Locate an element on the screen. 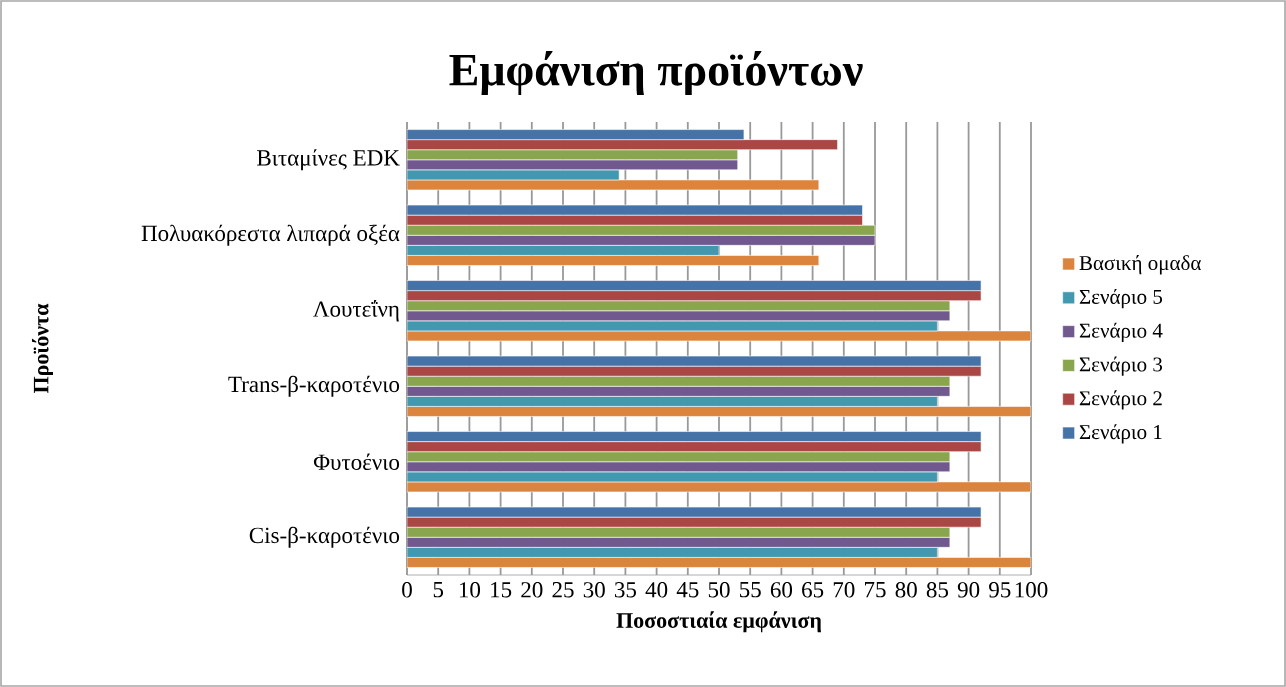 The width and height of the screenshot is (1286, 687). x-tick-label: 85 is located at coordinates (937, 590).